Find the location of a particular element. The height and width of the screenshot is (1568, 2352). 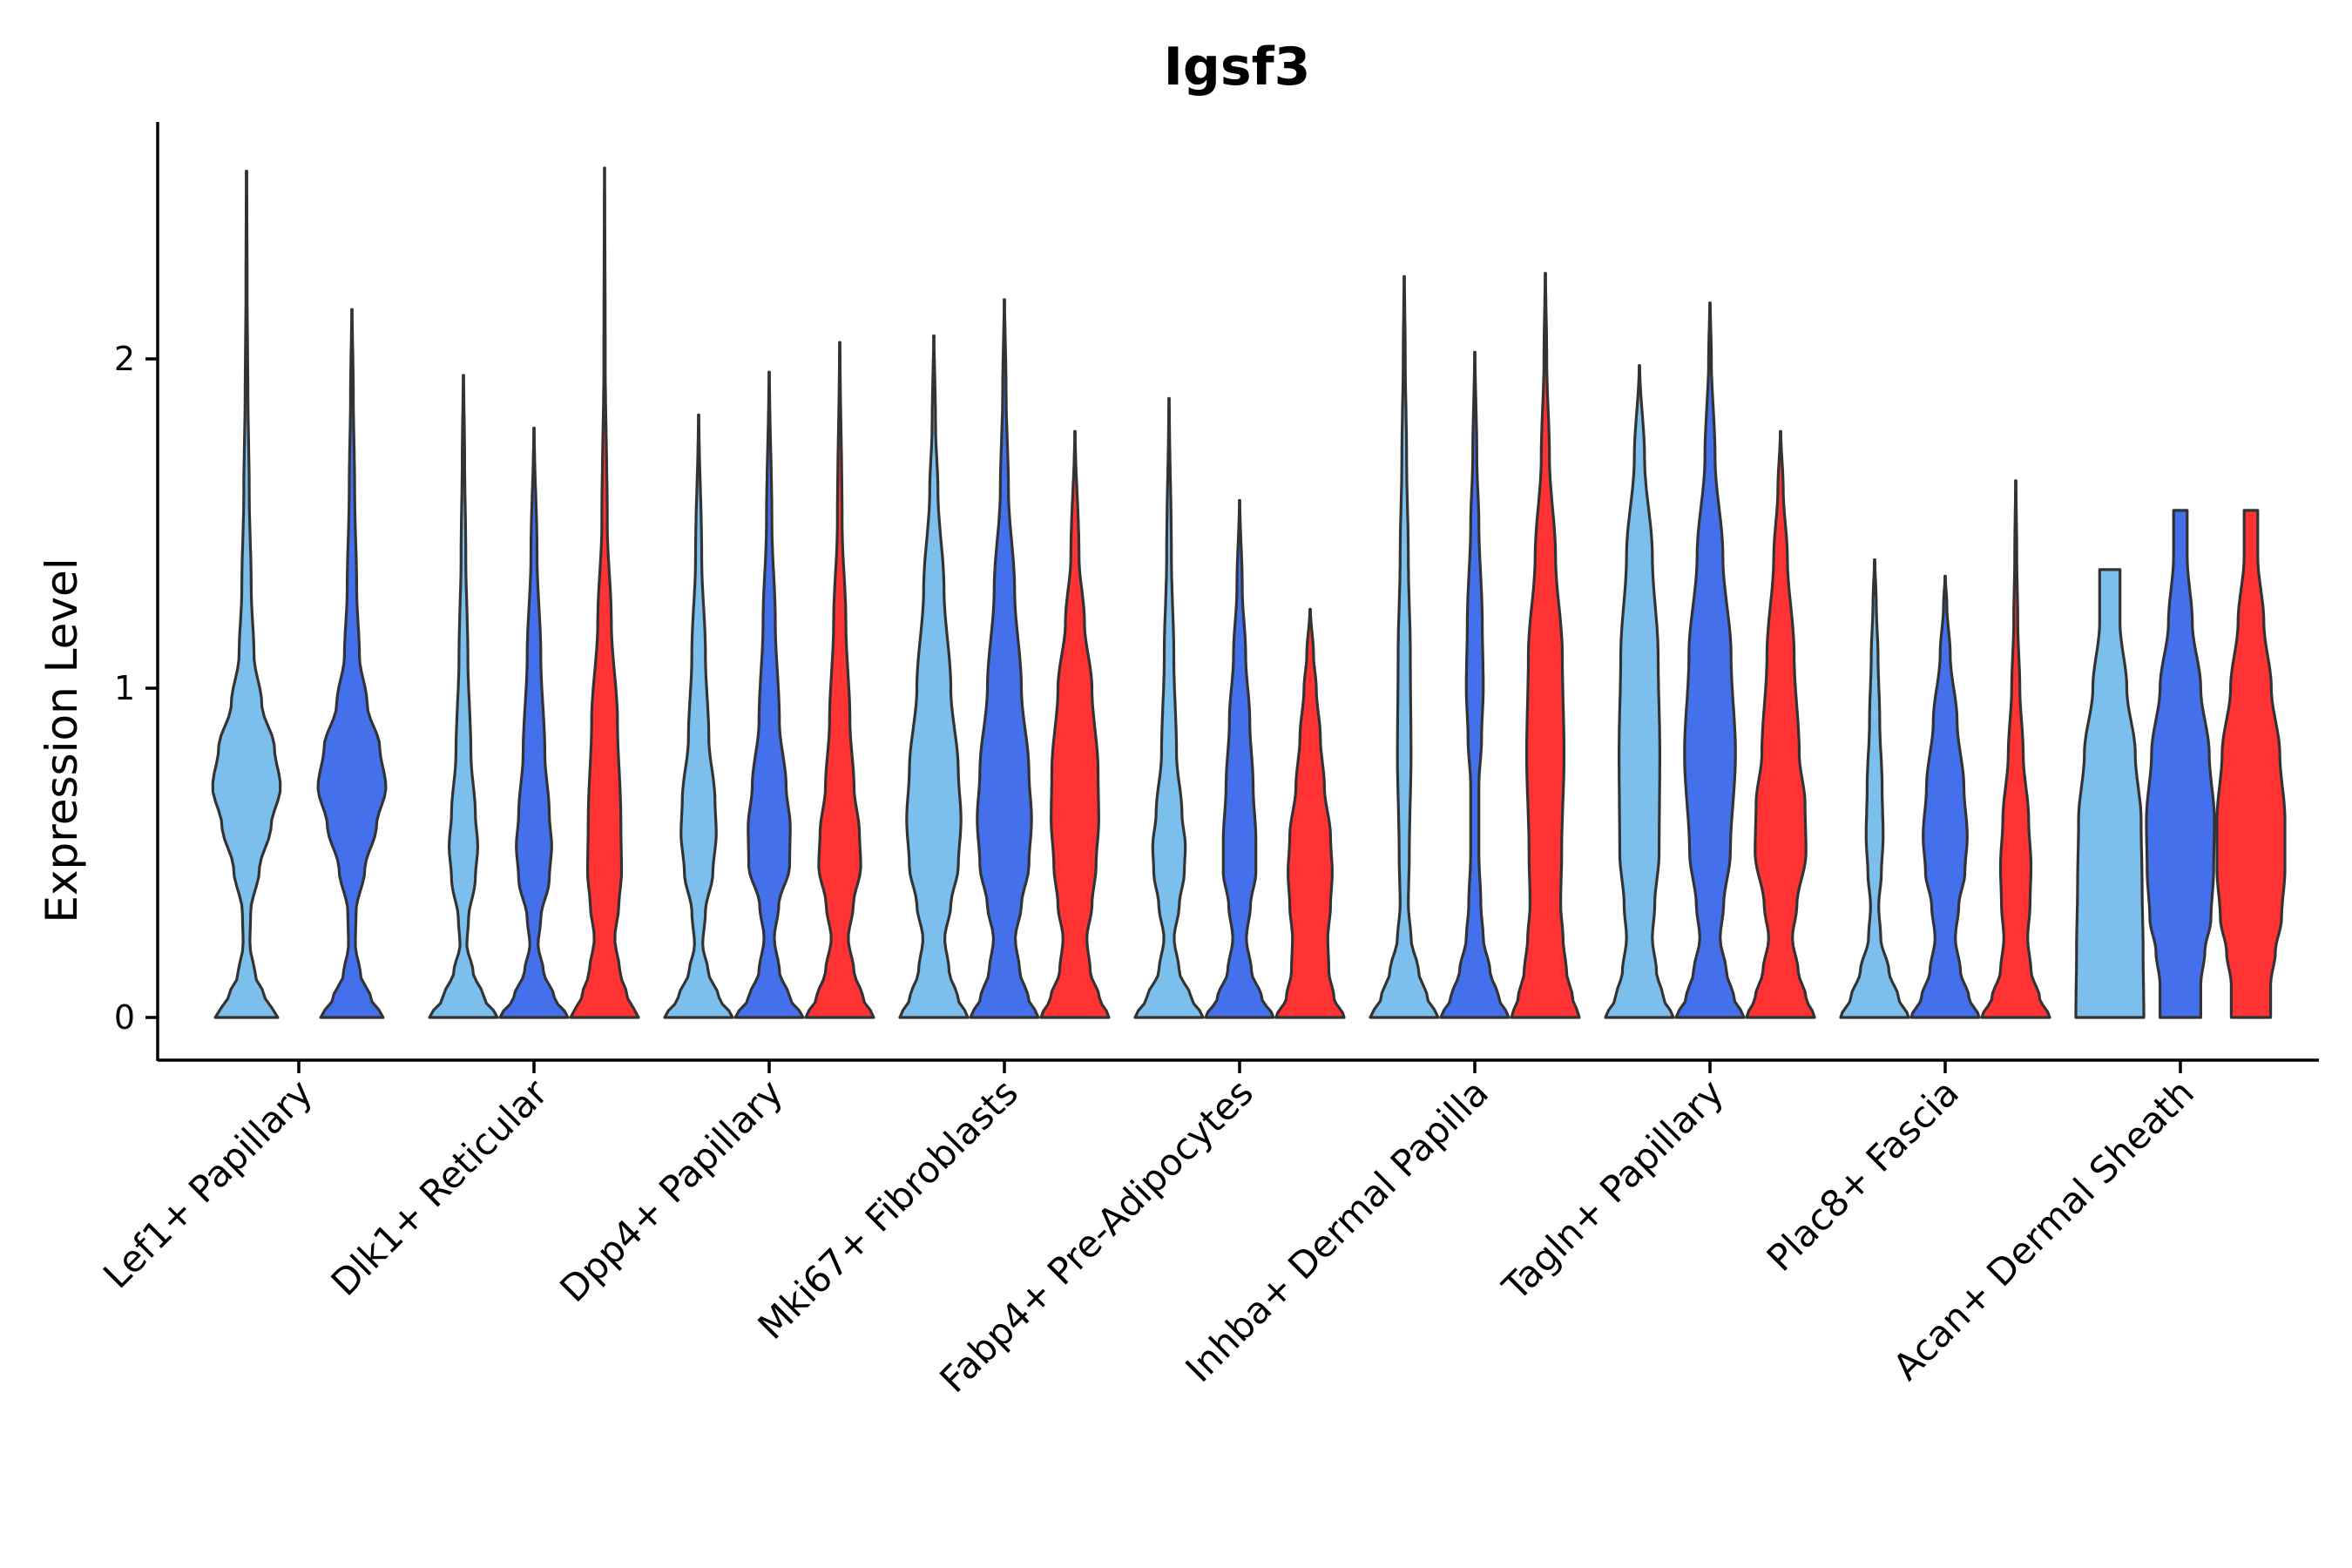

y-axis-label: Expression Level is located at coordinates (62, 741).